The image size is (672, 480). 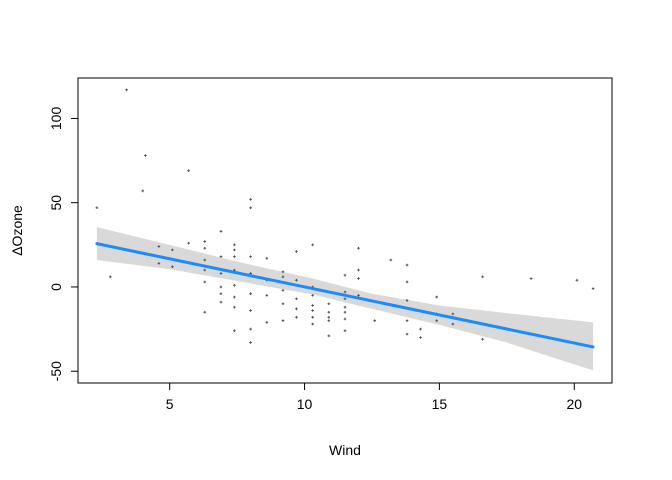 What do you see at coordinates (17, 230) in the screenshot?
I see `y-axis-title: ΔOzone` at bounding box center [17, 230].